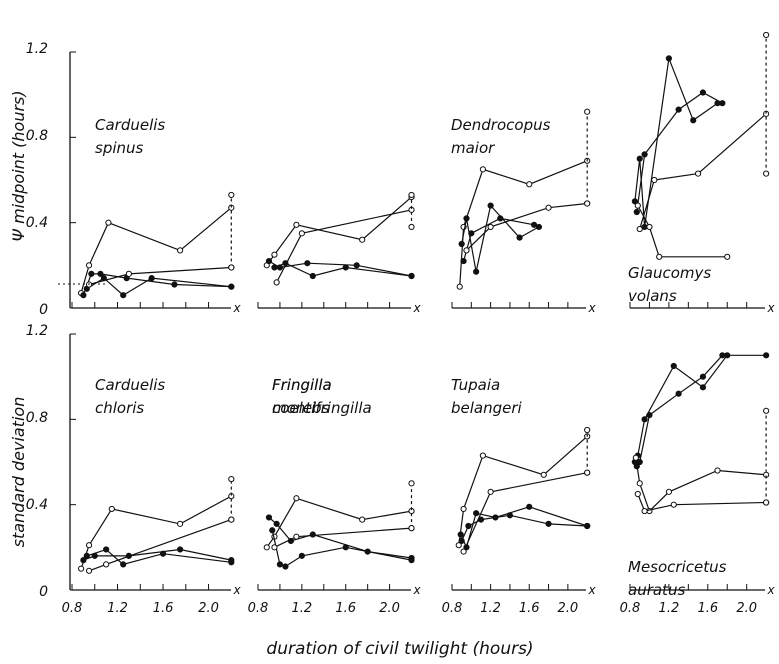 This screenshot has width=779, height=664. Describe the element at coordinates (707, 608) in the screenshot. I see `x-tick-label: 1.6` at that location.